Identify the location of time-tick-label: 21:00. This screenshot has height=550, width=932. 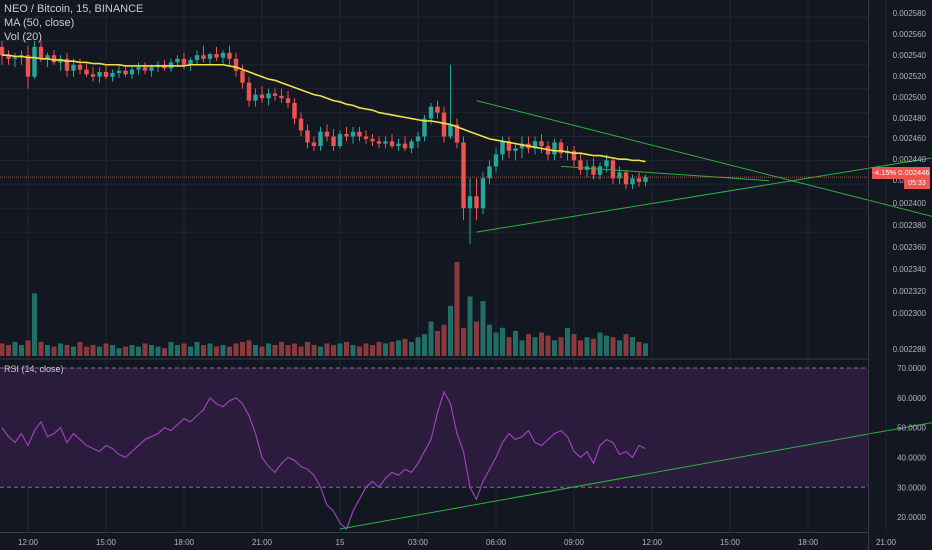
(262, 542).